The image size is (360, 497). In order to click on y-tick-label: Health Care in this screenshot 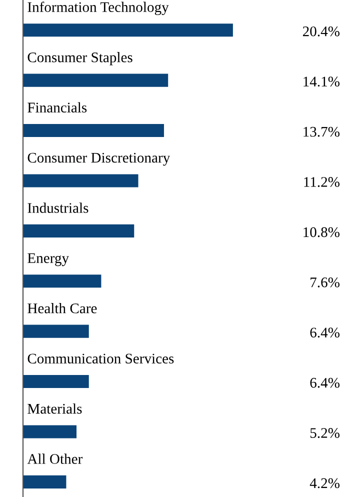, I will do `click(62, 308)`.